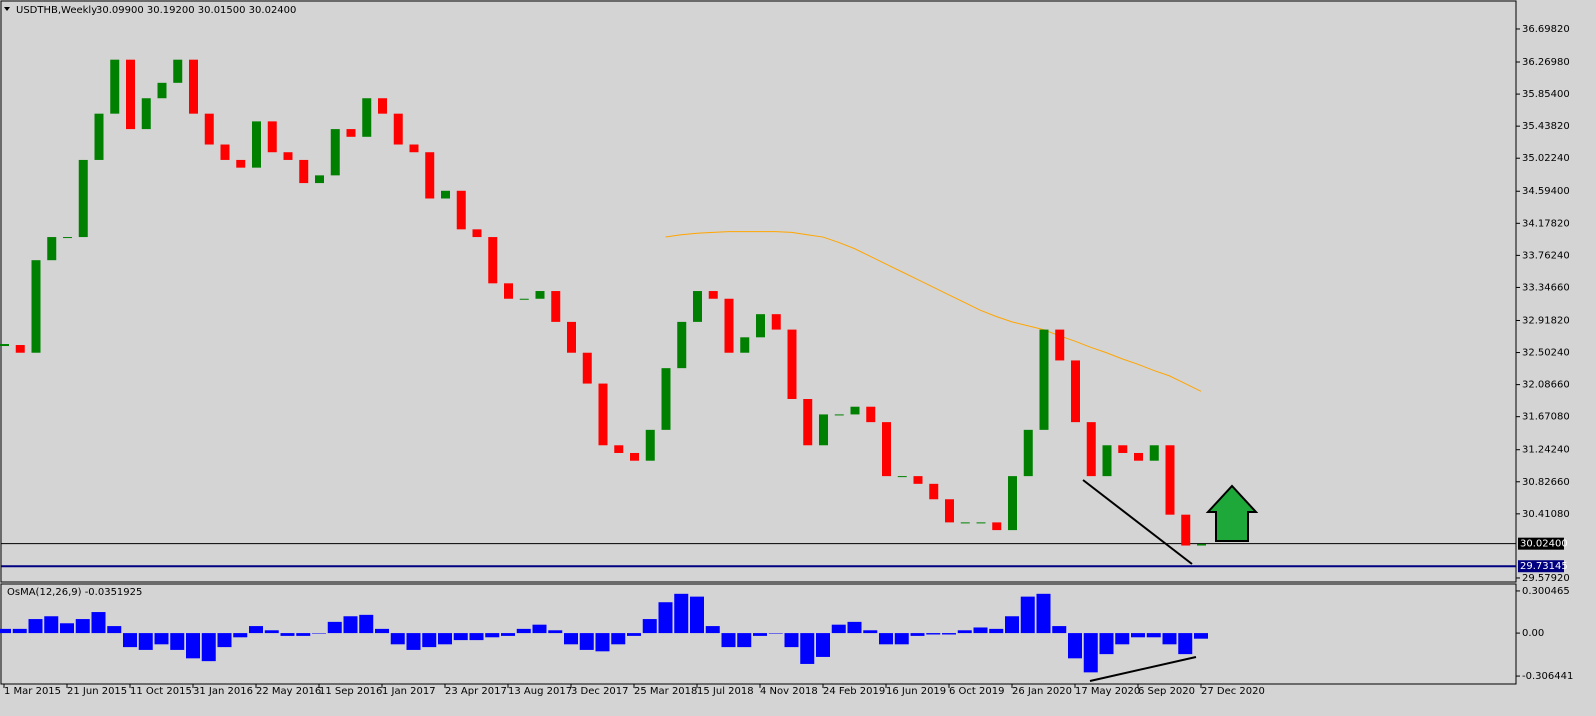 This screenshot has height=716, width=1596. Describe the element at coordinates (1546, 353) in the screenshot. I see `y-tick-label: 32.50240` at that location.